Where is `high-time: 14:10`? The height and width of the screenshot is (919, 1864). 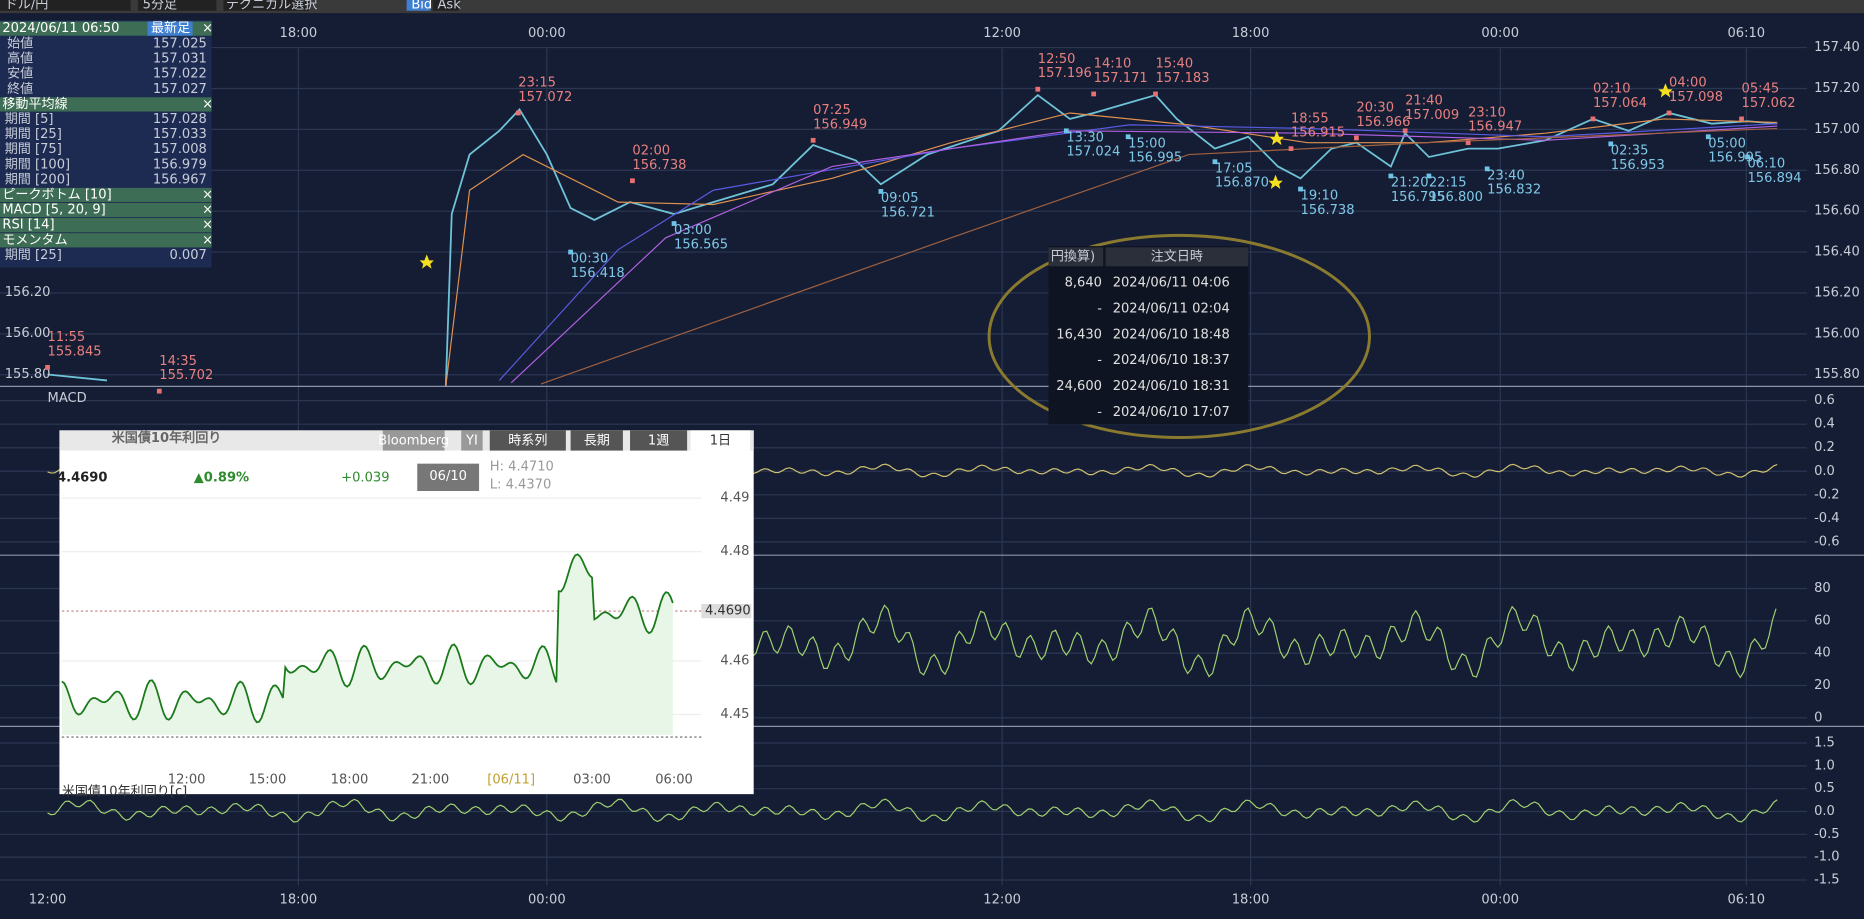
high-time: 14:10 is located at coordinates (1113, 64).